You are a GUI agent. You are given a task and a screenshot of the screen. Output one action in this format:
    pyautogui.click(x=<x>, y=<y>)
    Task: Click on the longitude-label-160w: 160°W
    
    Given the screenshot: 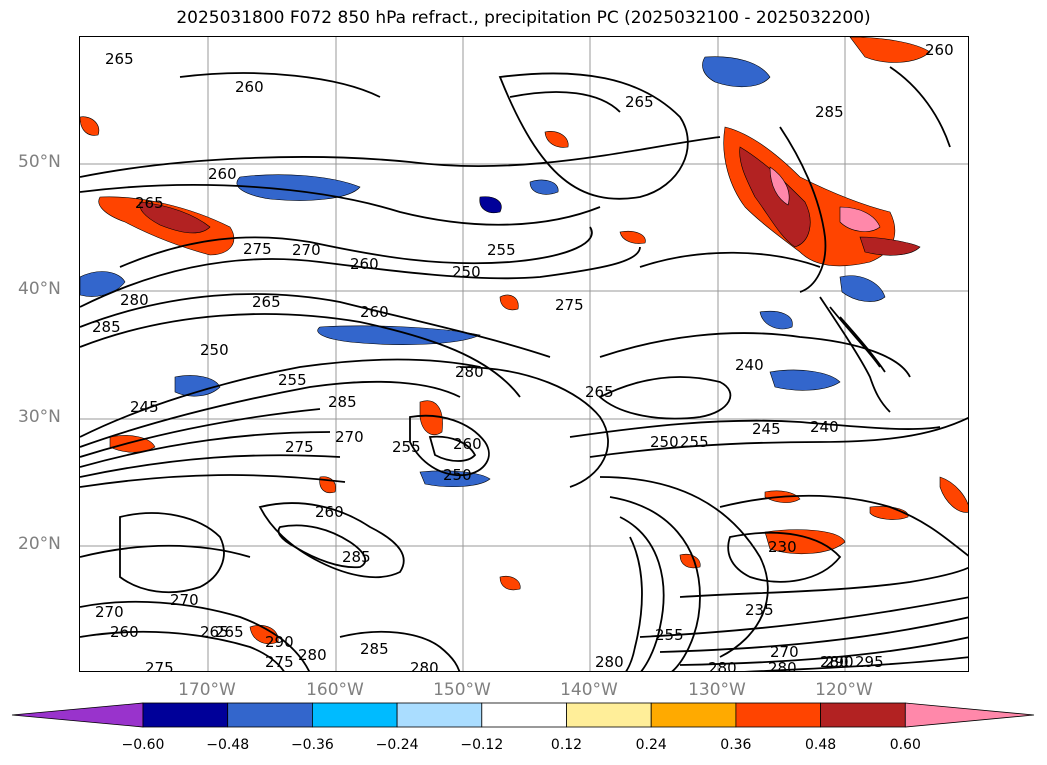 What is the action you would take?
    pyautogui.click(x=335, y=690)
    